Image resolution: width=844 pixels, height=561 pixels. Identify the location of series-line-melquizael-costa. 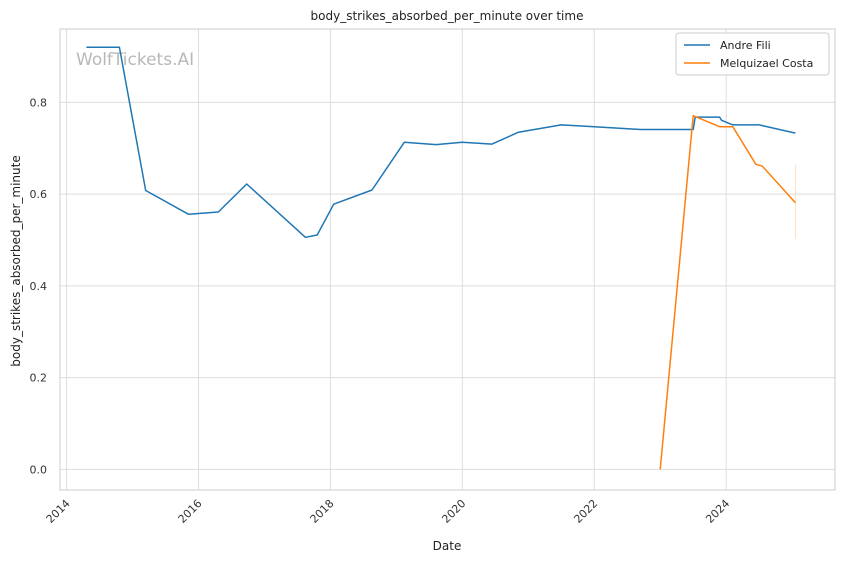
(727, 292).